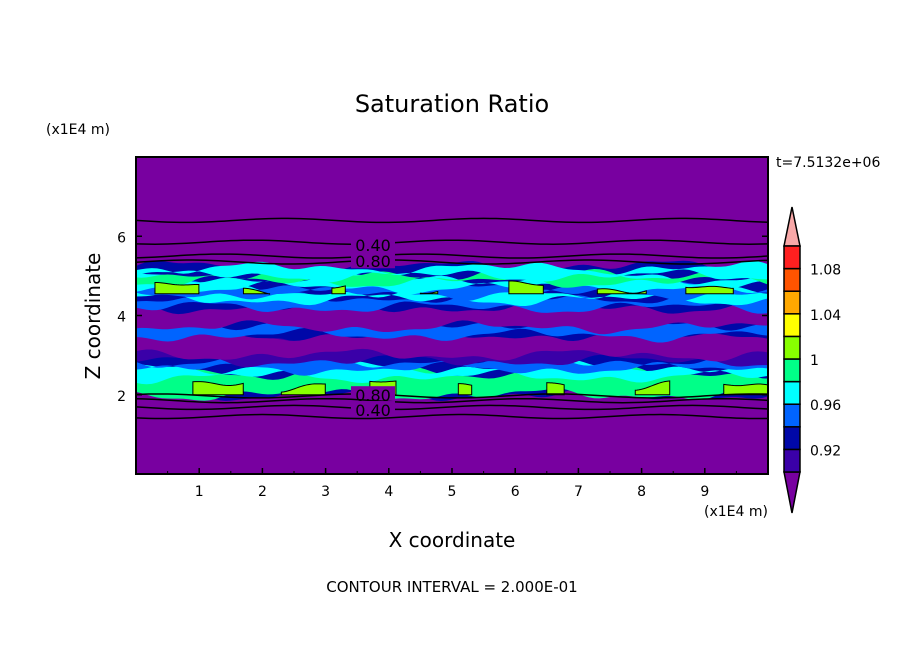 Image resolution: width=904 pixels, height=654 pixels. Describe the element at coordinates (578, 492) in the screenshot. I see `x-tick-label: 7` at that location.